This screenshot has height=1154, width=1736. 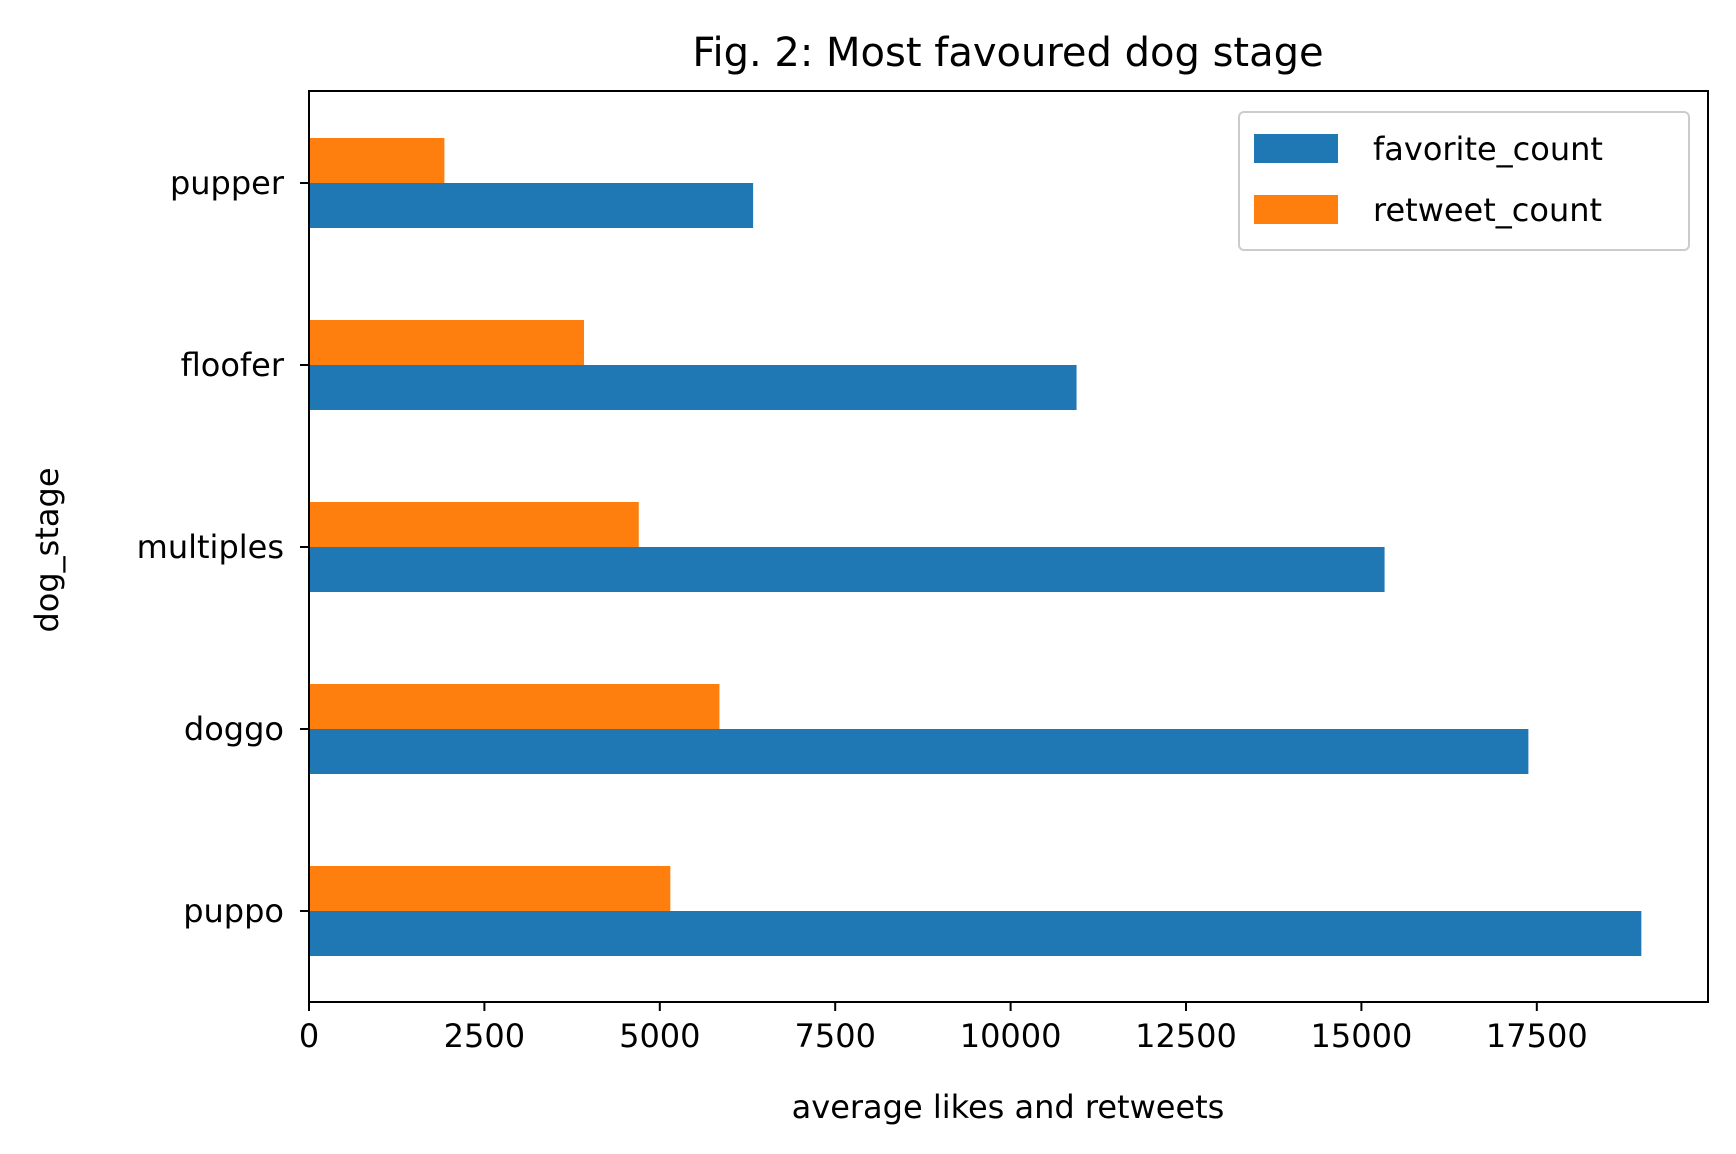 I want to click on x-tick-label: 17500, so click(x=1537, y=1036).